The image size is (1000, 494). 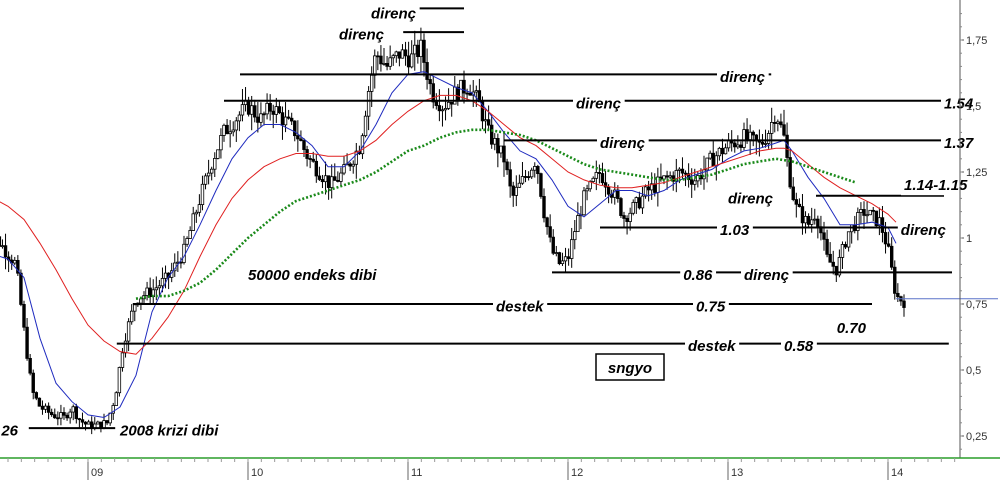 What do you see at coordinates (936, 185) in the screenshot?
I see `annotation-label: 1.14-1.15` at bounding box center [936, 185].